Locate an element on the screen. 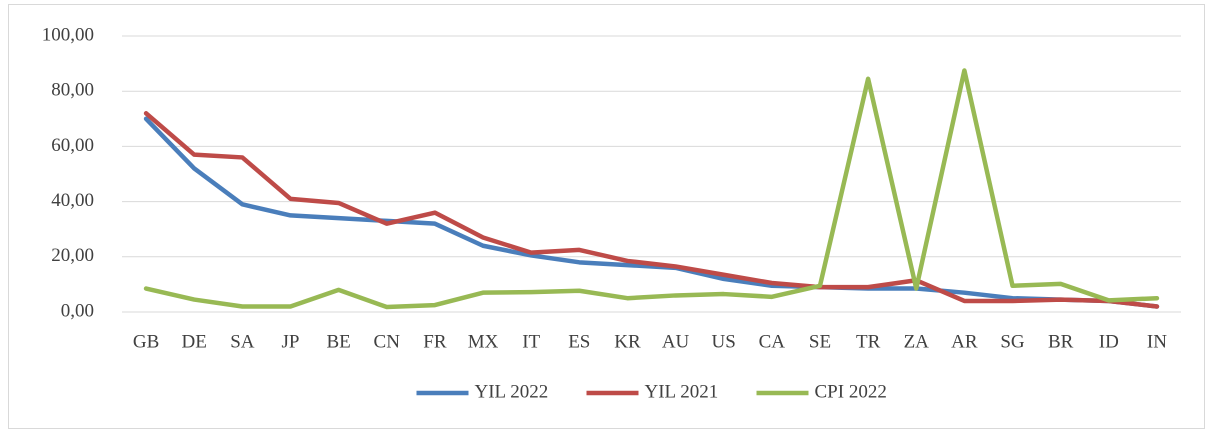  x-tick-label: AR is located at coordinates (964, 341).